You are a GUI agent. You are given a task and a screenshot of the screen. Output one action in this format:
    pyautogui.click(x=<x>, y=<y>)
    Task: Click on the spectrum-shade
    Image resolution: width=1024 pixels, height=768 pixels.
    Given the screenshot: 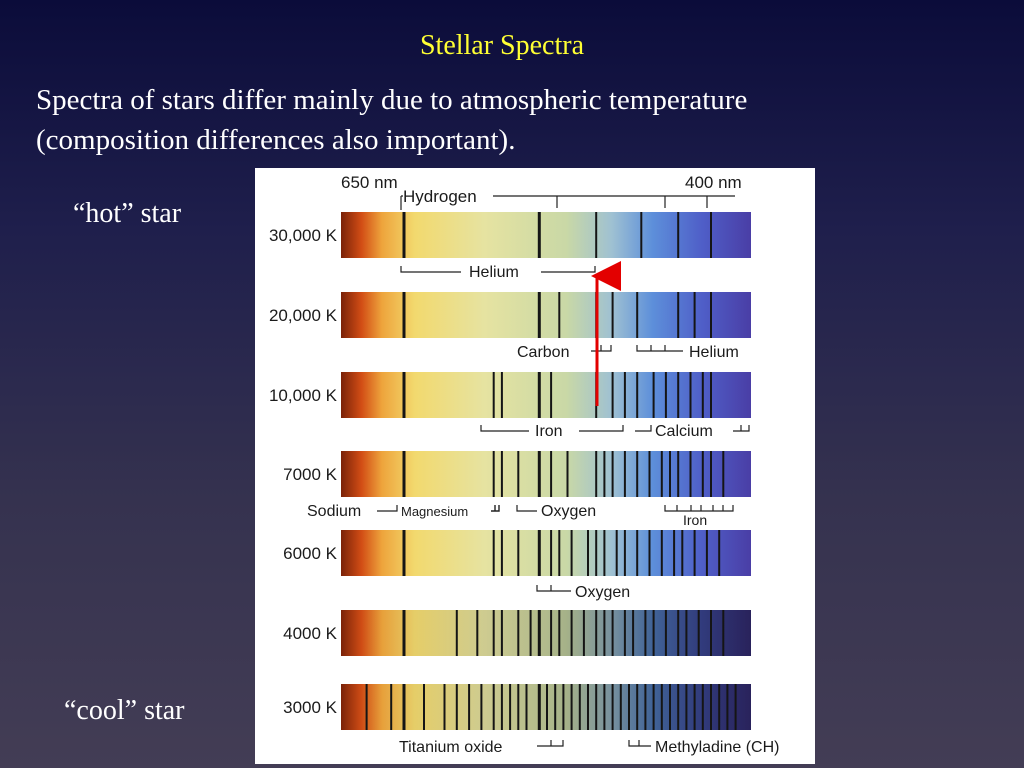 What is the action you would take?
    pyautogui.click(x=546, y=633)
    